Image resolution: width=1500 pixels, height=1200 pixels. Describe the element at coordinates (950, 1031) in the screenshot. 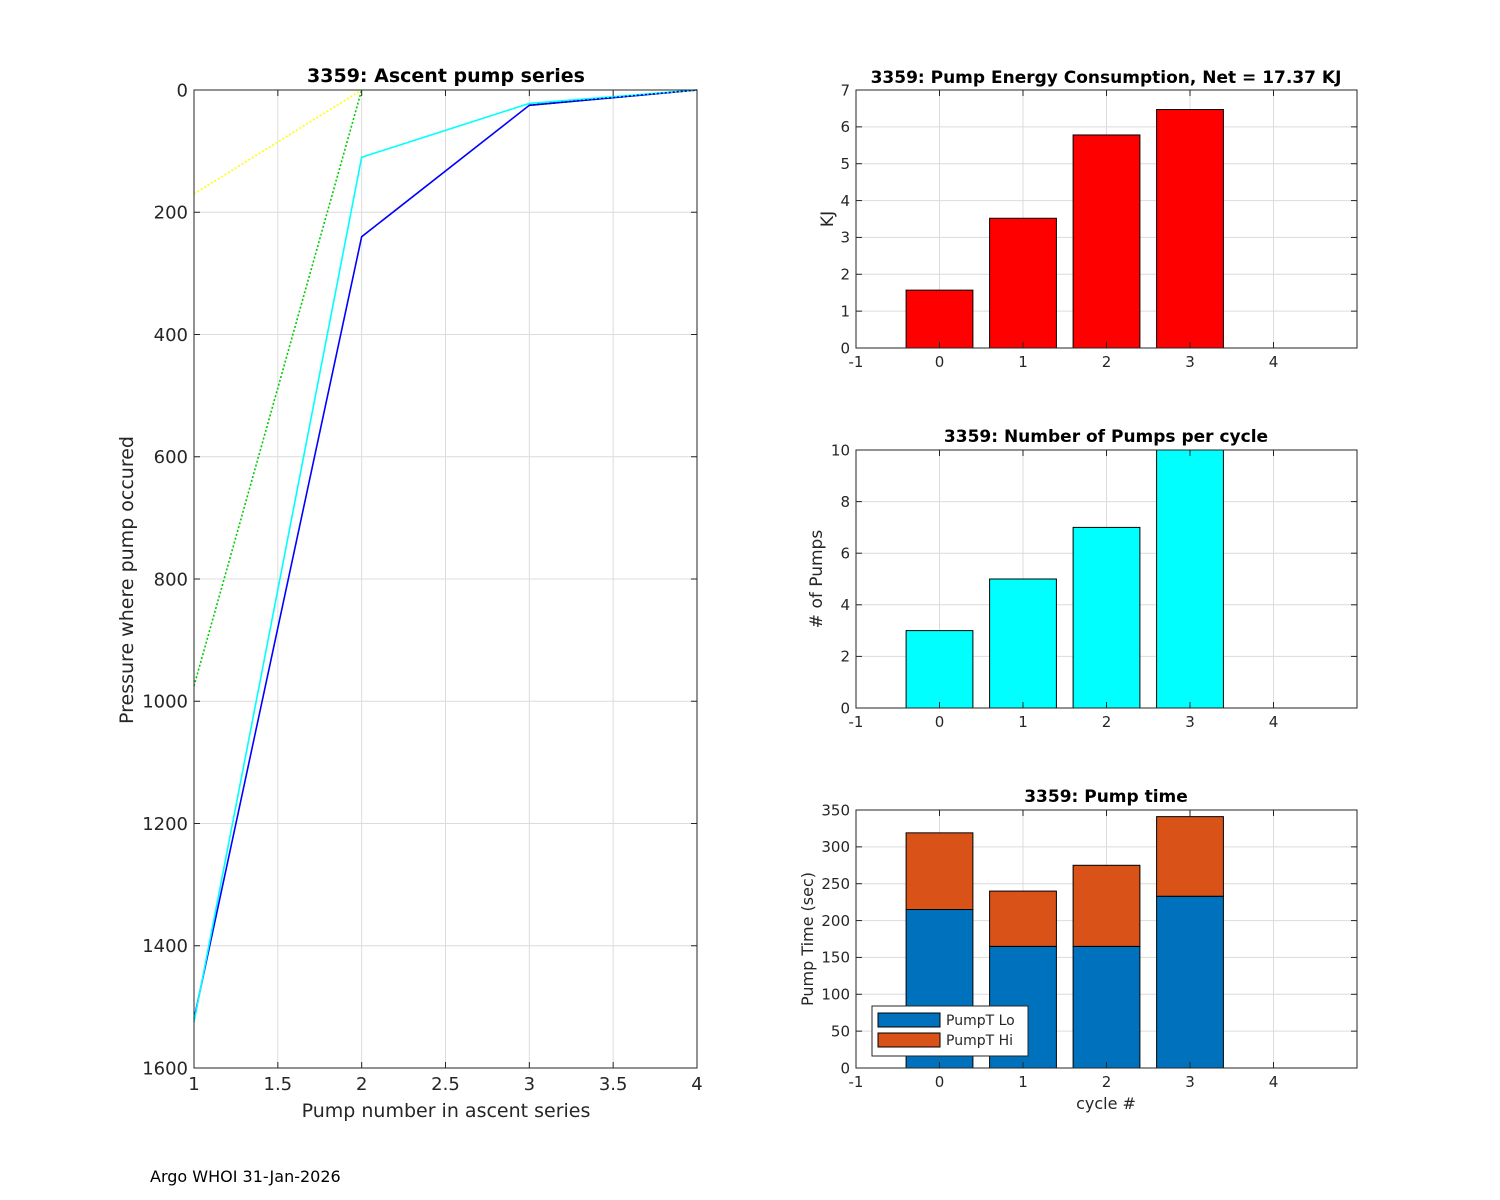

I see `legend: PumpT Lo PumpT Hi` at that location.